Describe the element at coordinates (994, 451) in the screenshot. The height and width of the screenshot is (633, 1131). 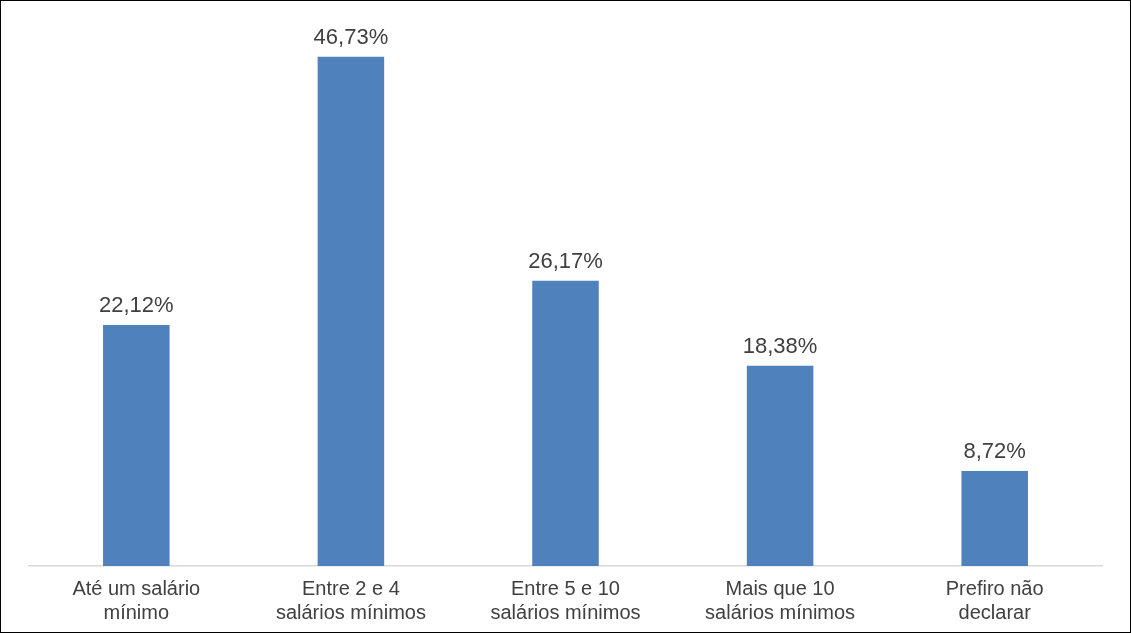
I see `data-label: 8,72%` at that location.